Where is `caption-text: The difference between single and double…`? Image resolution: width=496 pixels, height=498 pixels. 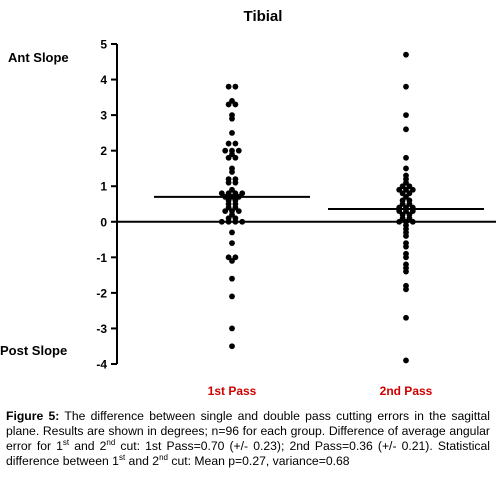 caption-text: The difference between single and double… is located at coordinates (248, 438).